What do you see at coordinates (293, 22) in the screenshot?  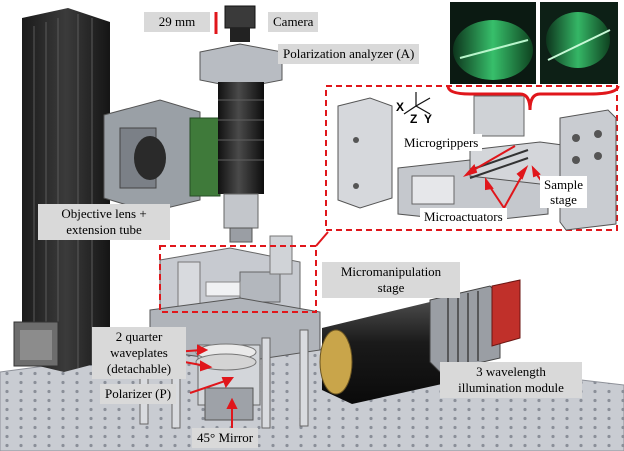 I see `camera-label: Camera` at bounding box center [293, 22].